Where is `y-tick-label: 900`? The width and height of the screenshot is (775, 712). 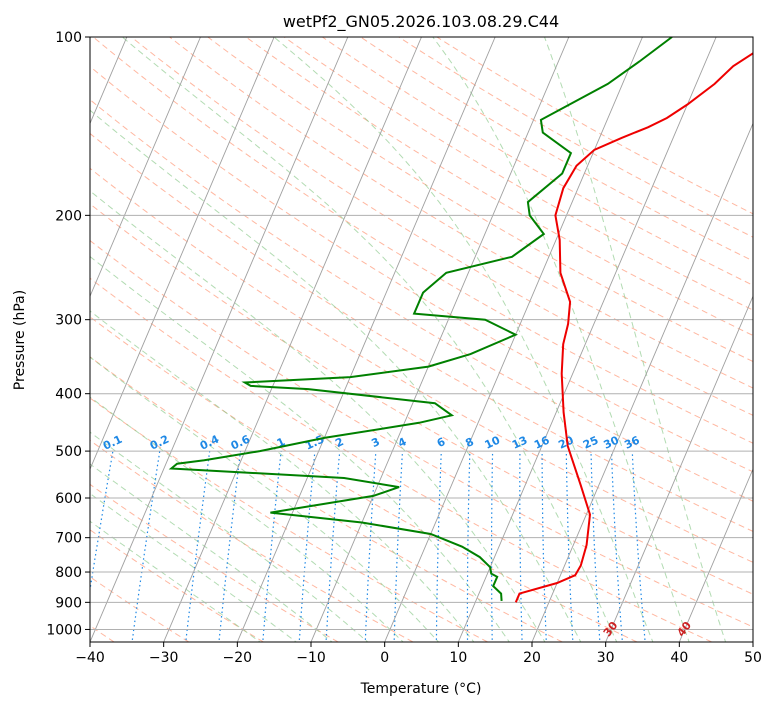 y-tick-label: 900 is located at coordinates (68, 603).